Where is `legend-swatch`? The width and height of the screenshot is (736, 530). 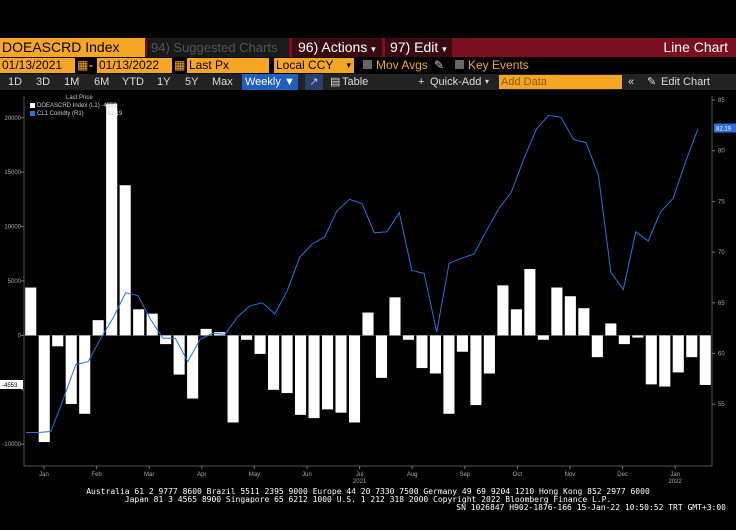
legend-swatch is located at coordinates (32, 105).